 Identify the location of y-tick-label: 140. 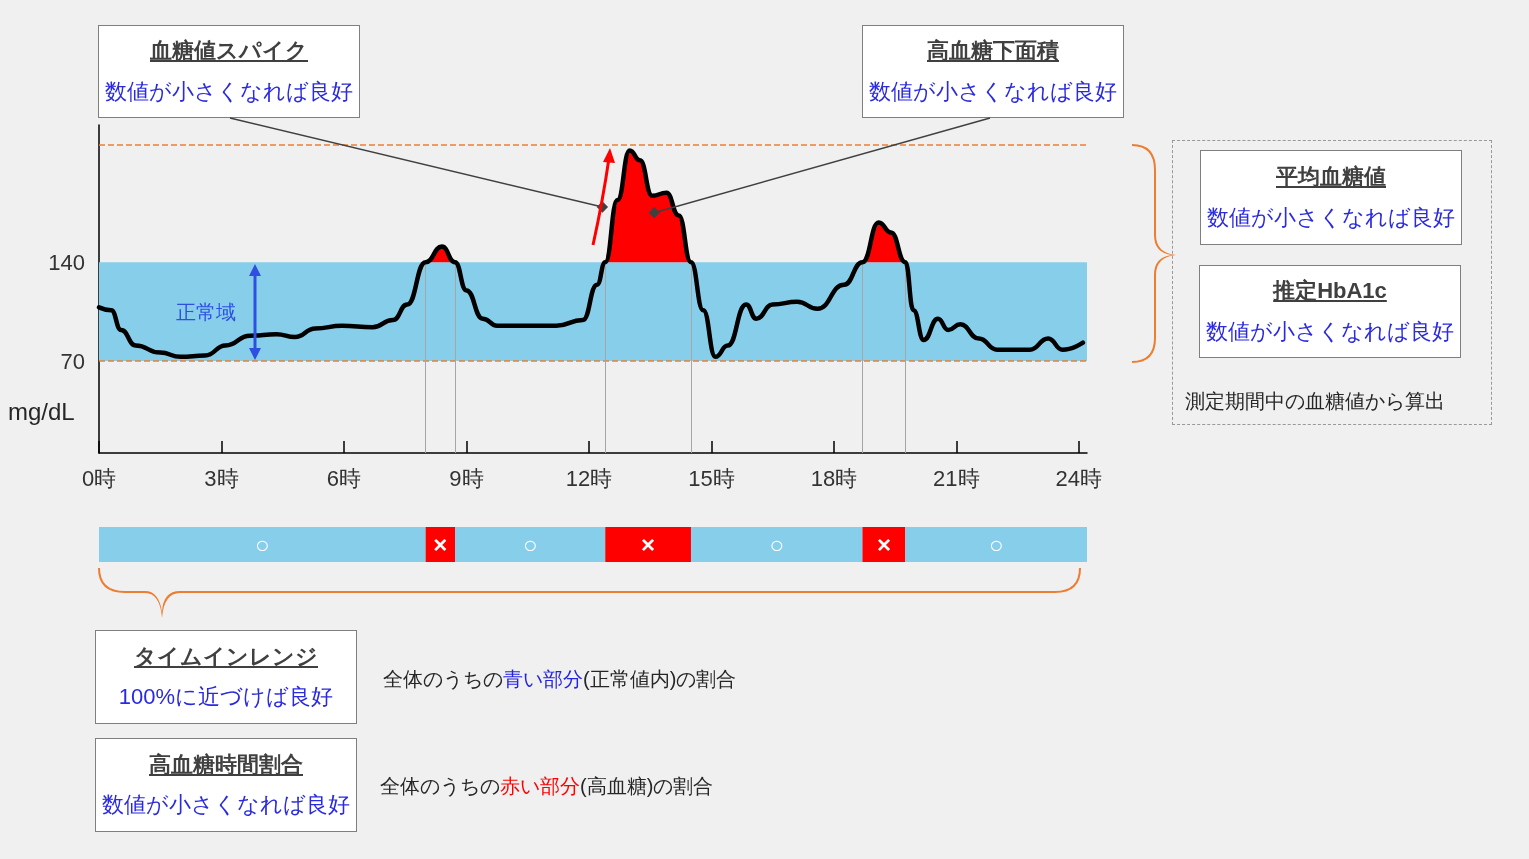
(66, 262).